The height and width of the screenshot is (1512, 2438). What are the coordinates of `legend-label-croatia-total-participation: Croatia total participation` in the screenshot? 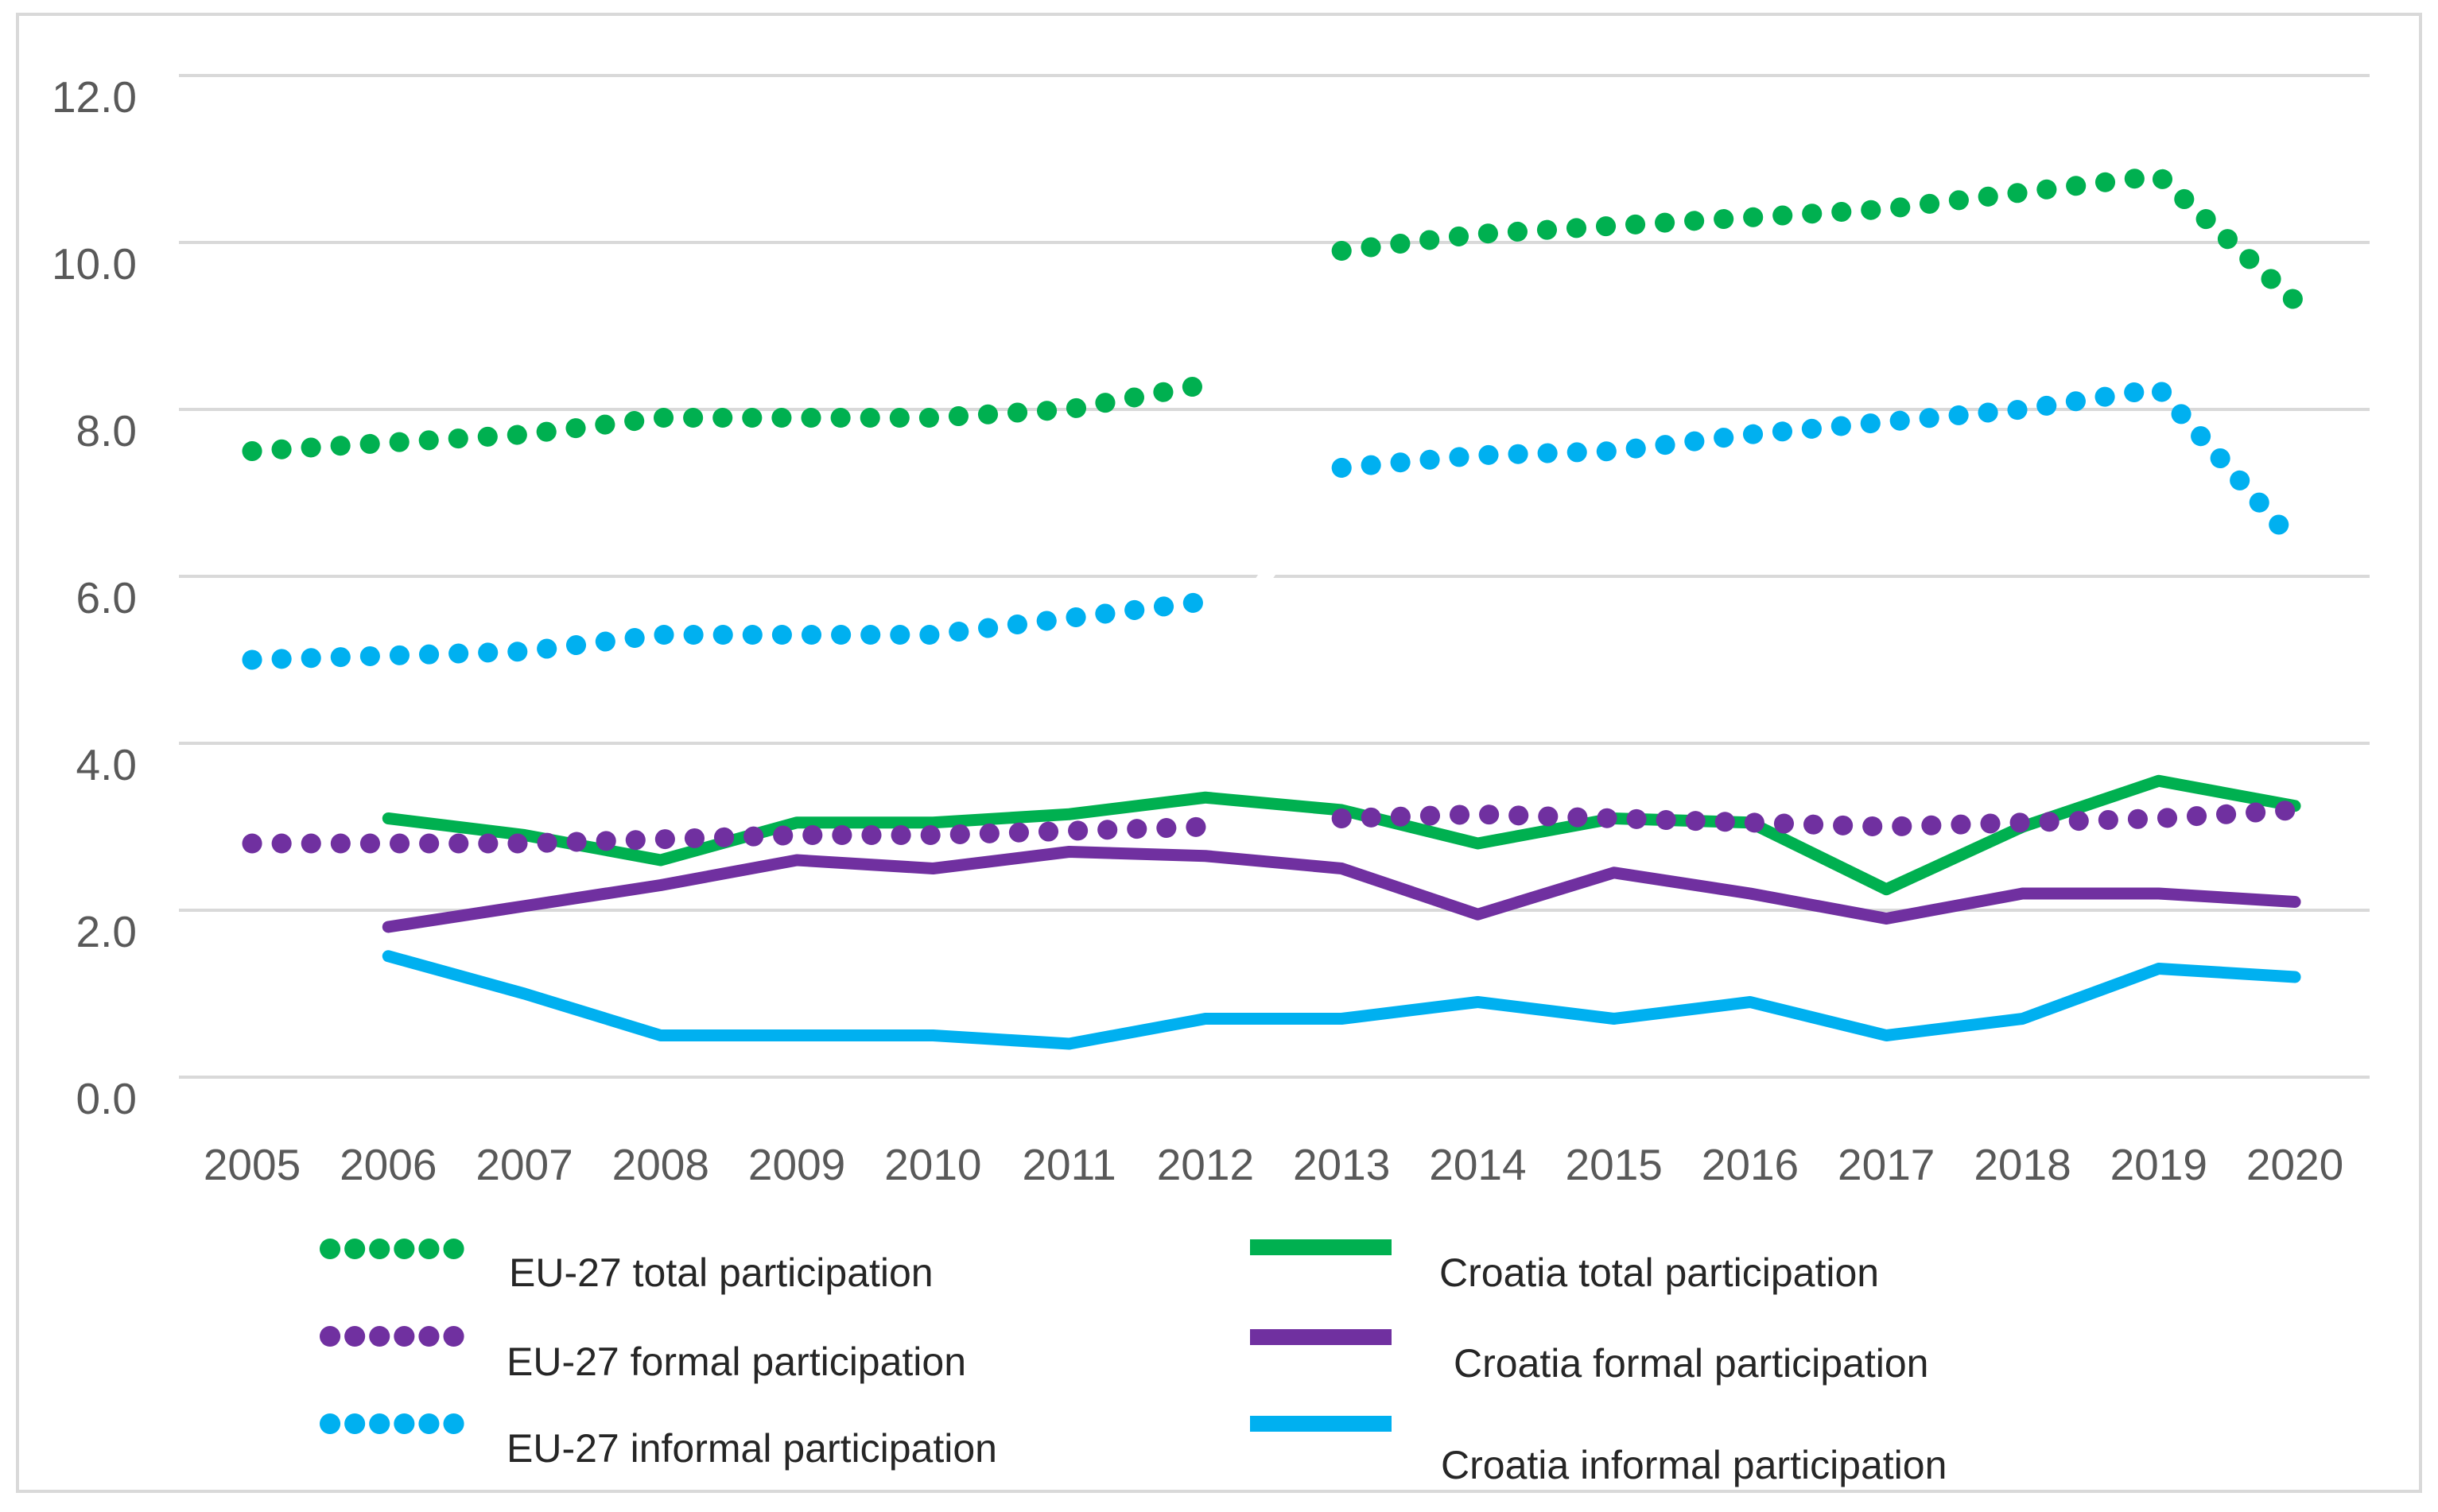 It's located at (1659, 1272).